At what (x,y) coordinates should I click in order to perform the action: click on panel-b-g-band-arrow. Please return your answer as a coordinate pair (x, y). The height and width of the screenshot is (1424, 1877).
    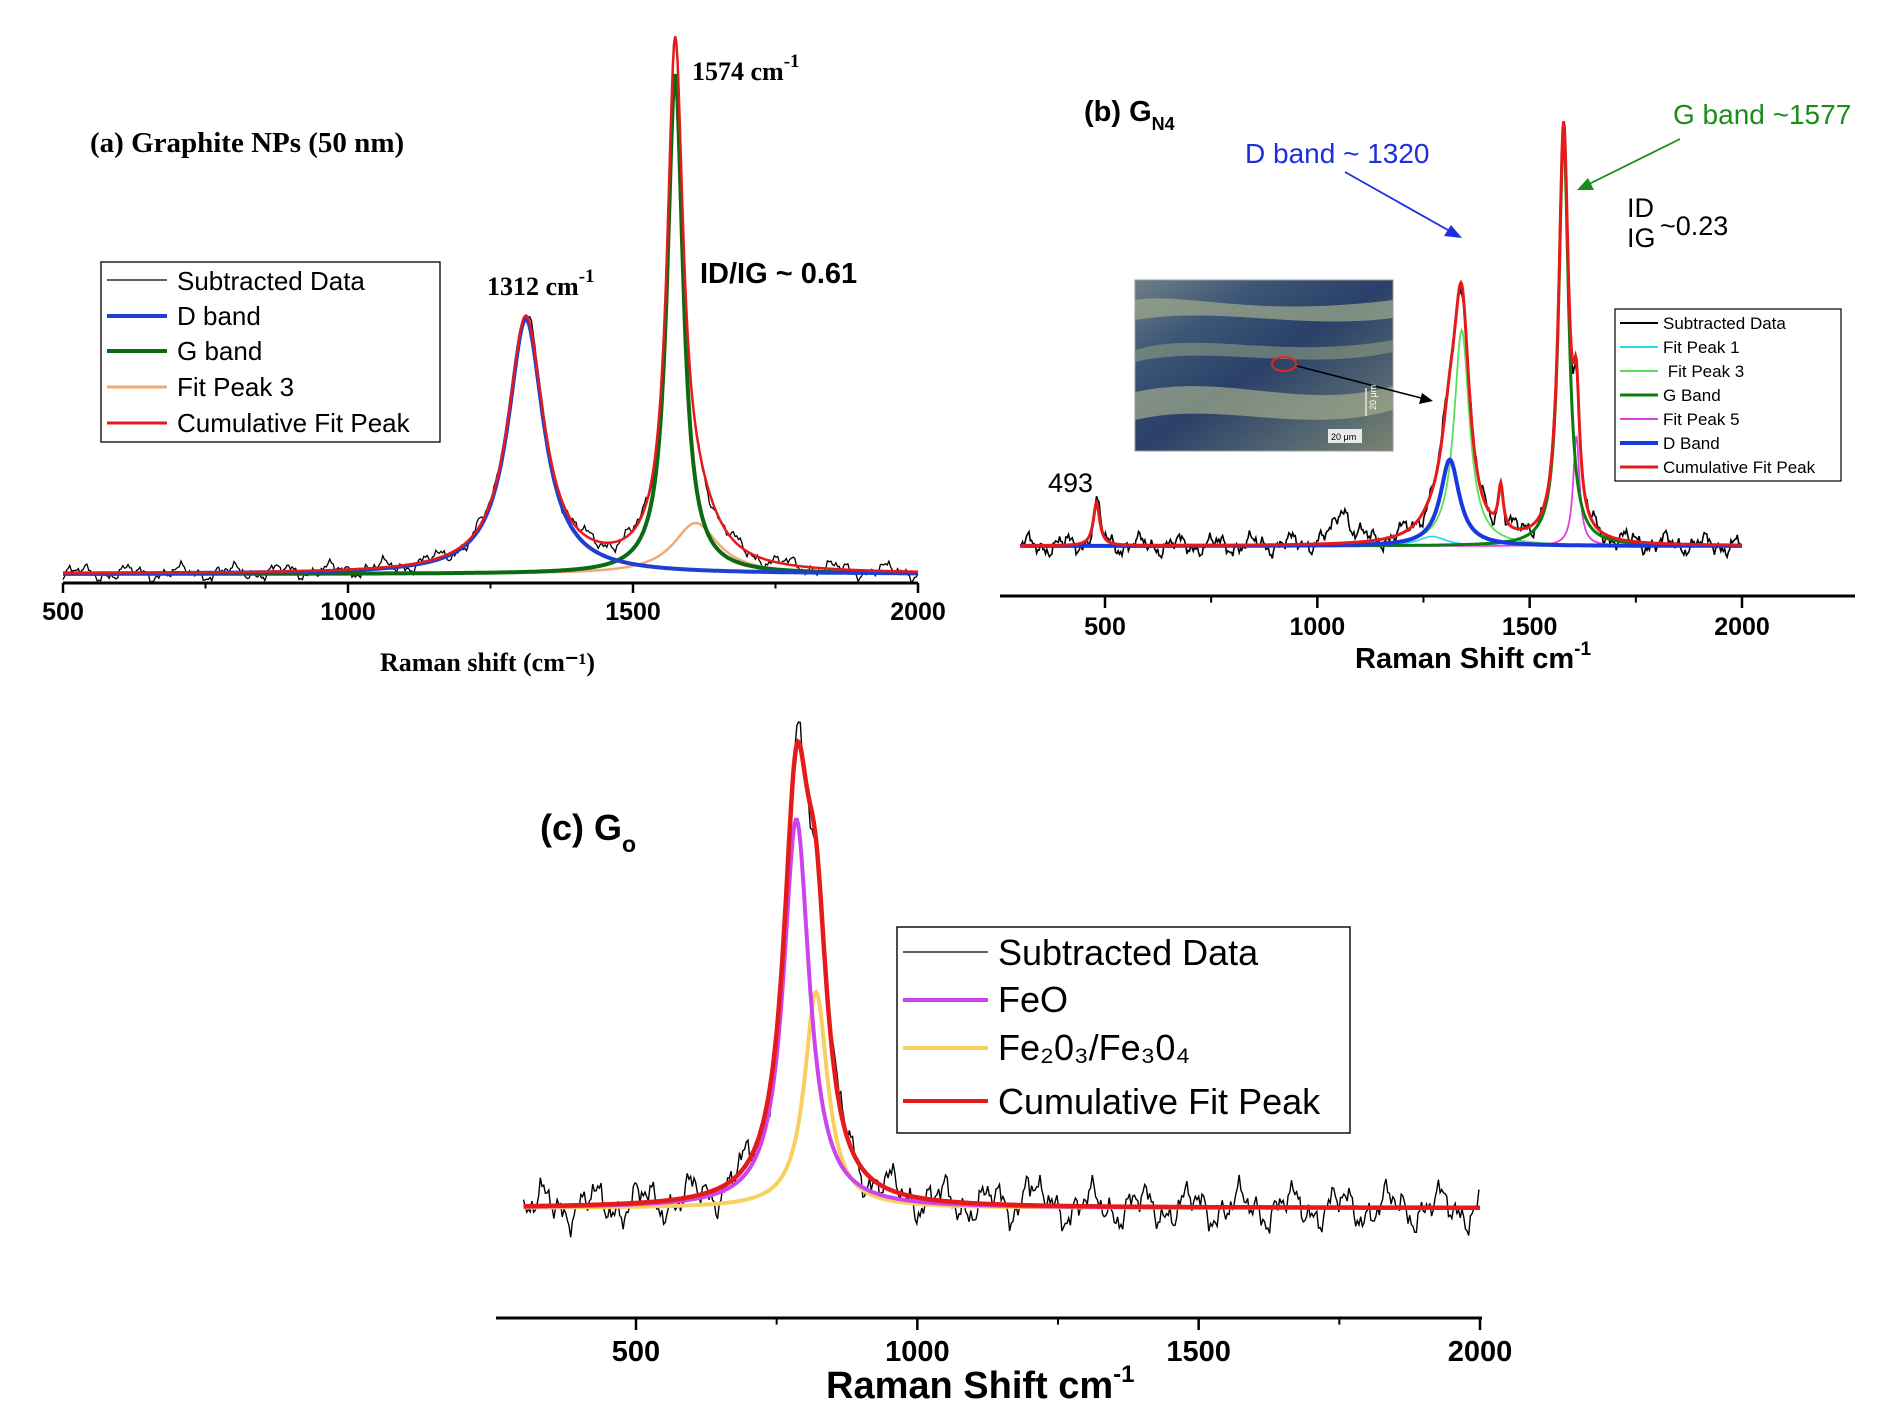
    Looking at the image, I should click on (1632, 162).